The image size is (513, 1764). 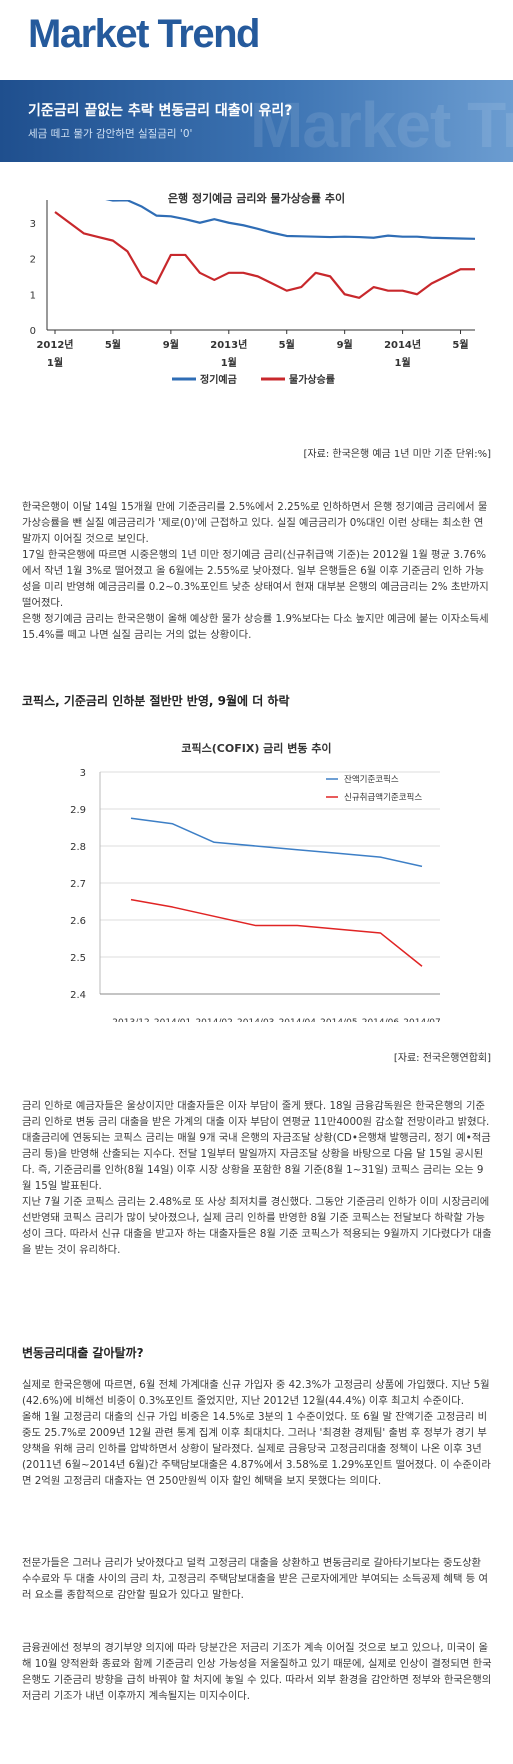 I want to click on chart2-xtick-label: 2013/12, so click(x=130, y=1020).